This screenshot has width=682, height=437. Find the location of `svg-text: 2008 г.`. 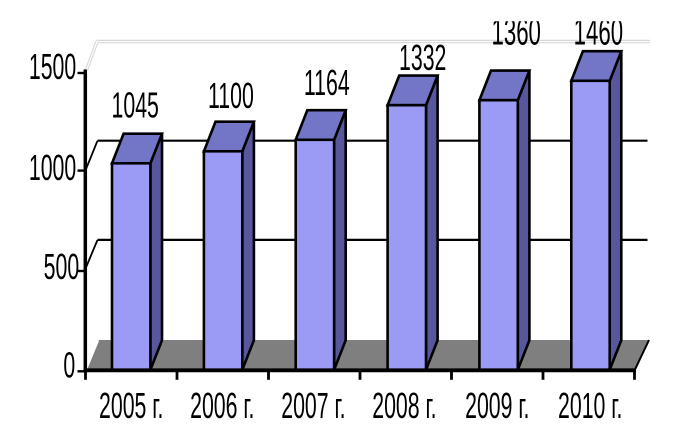

svg-text: 2008 г. is located at coordinates (404, 406).